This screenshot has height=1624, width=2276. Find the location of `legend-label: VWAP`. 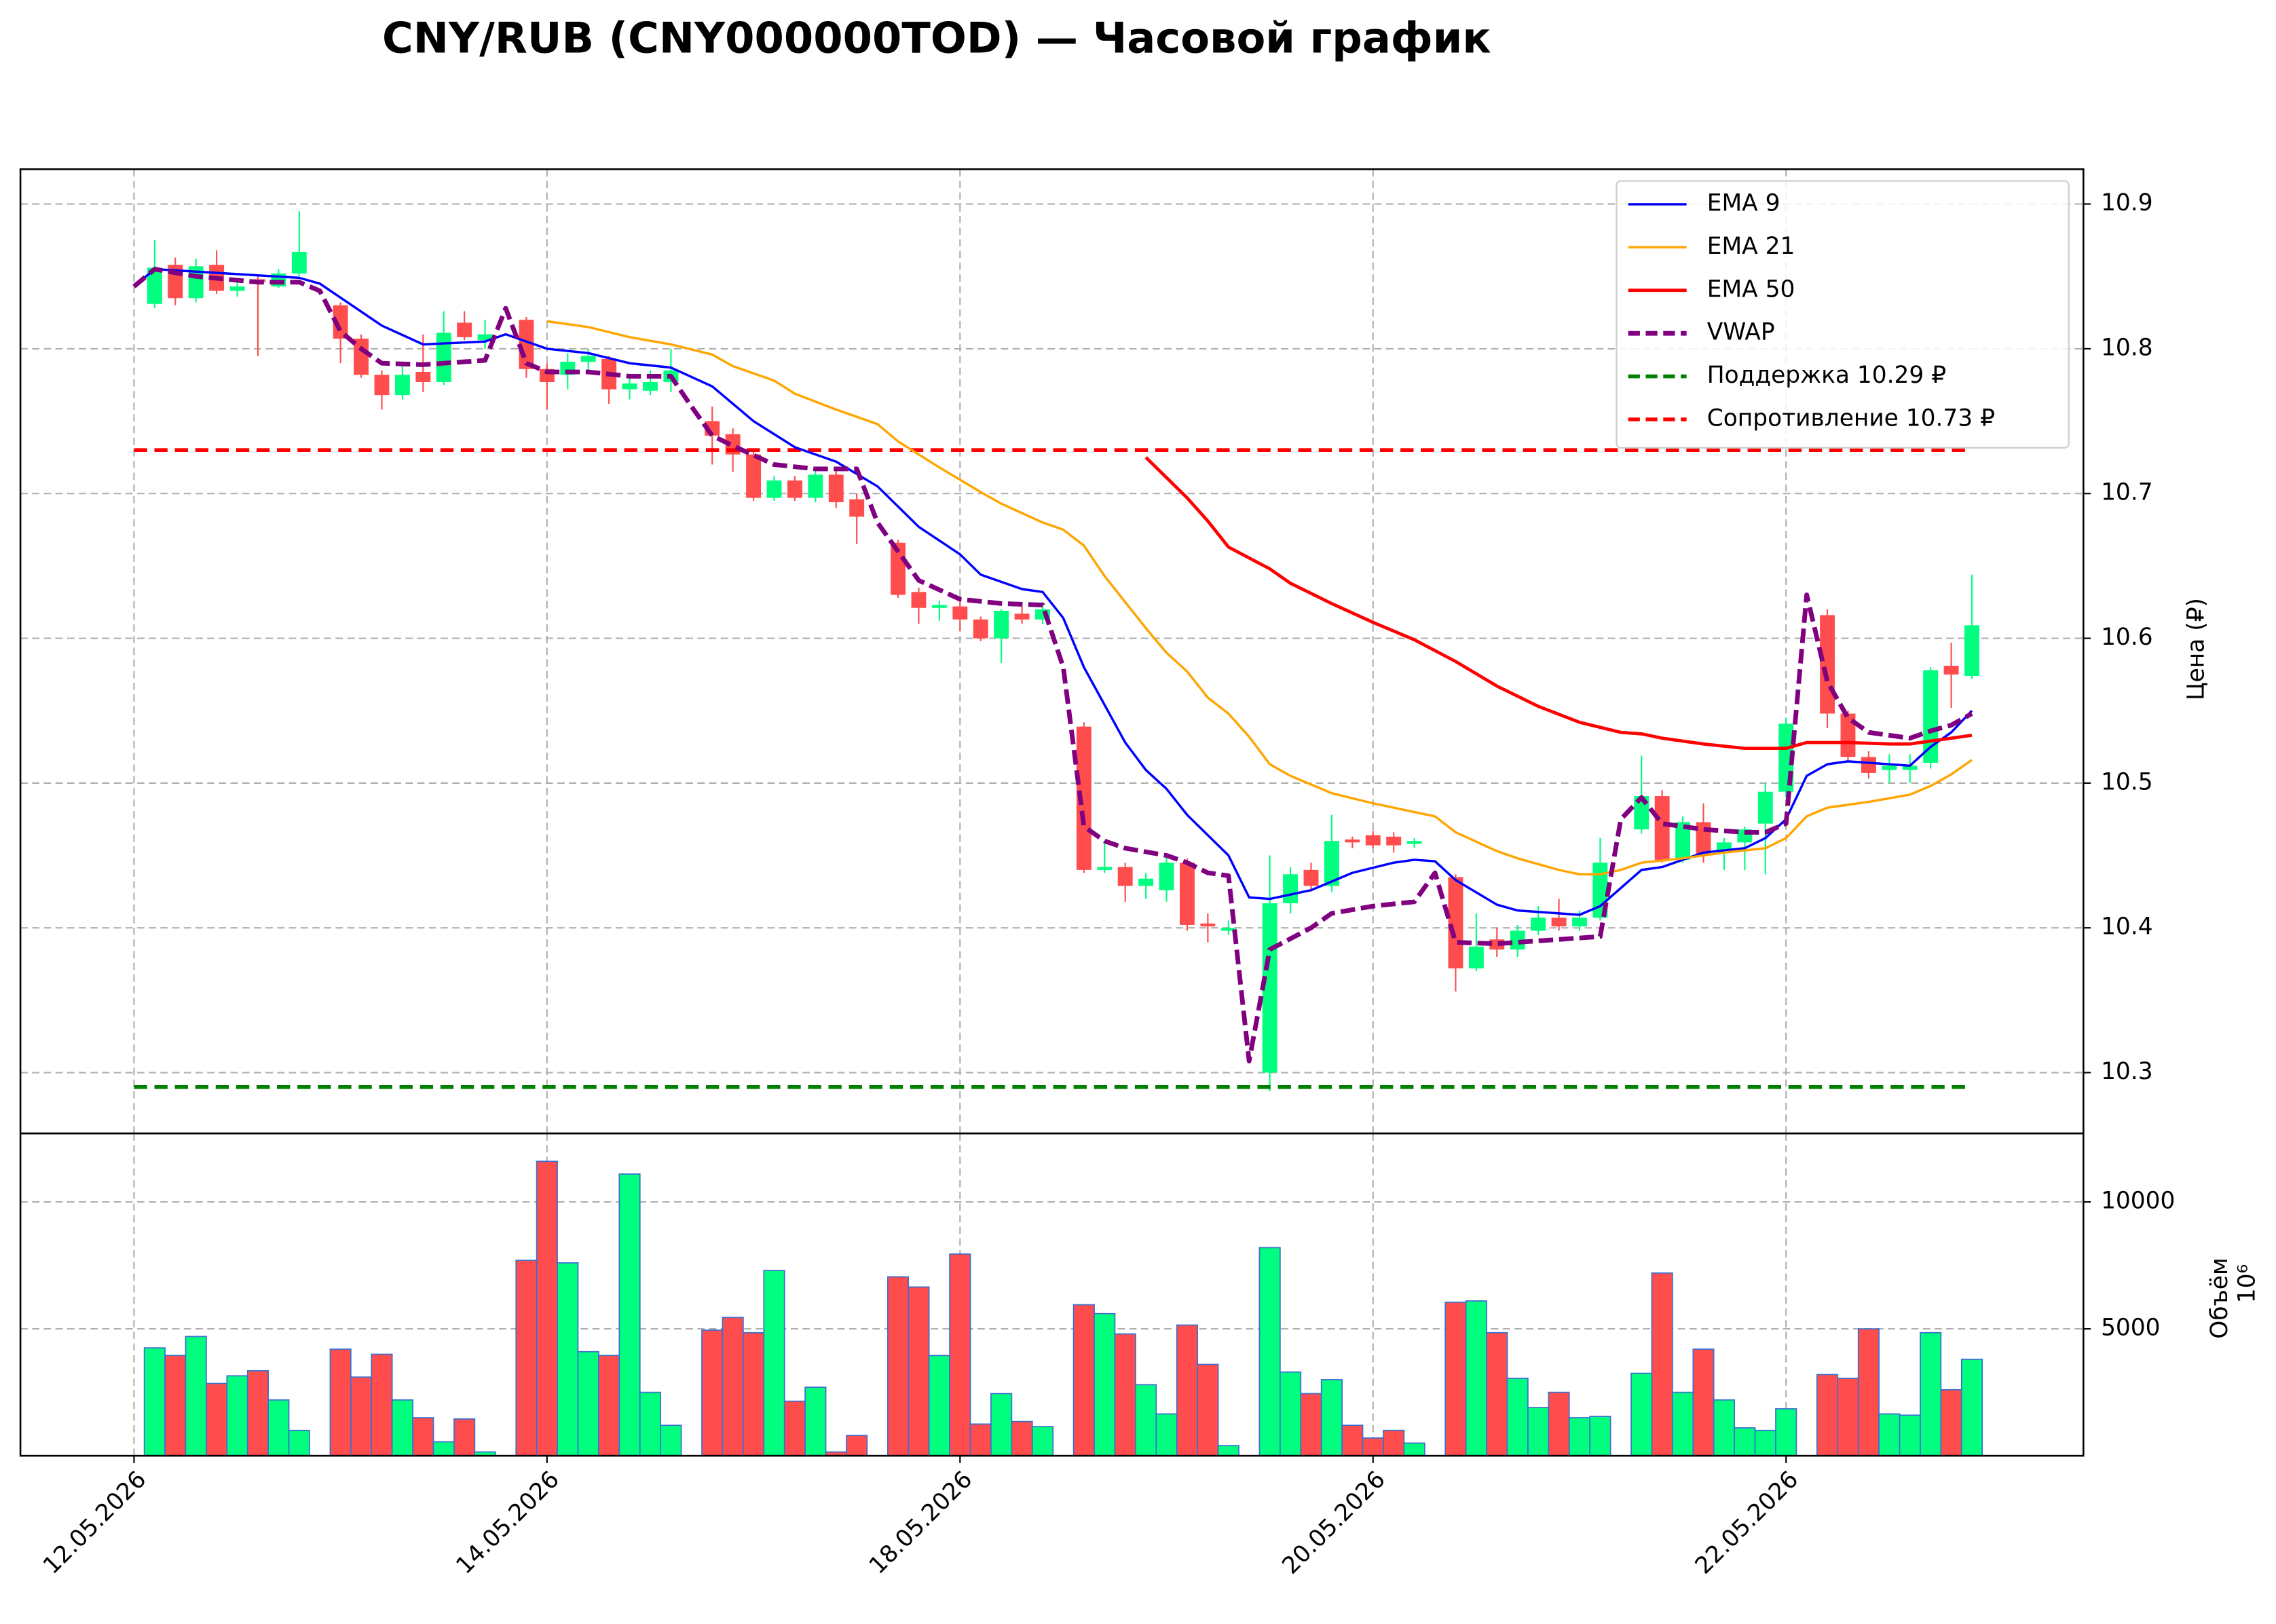

legend-label: VWAP is located at coordinates (1741, 333).